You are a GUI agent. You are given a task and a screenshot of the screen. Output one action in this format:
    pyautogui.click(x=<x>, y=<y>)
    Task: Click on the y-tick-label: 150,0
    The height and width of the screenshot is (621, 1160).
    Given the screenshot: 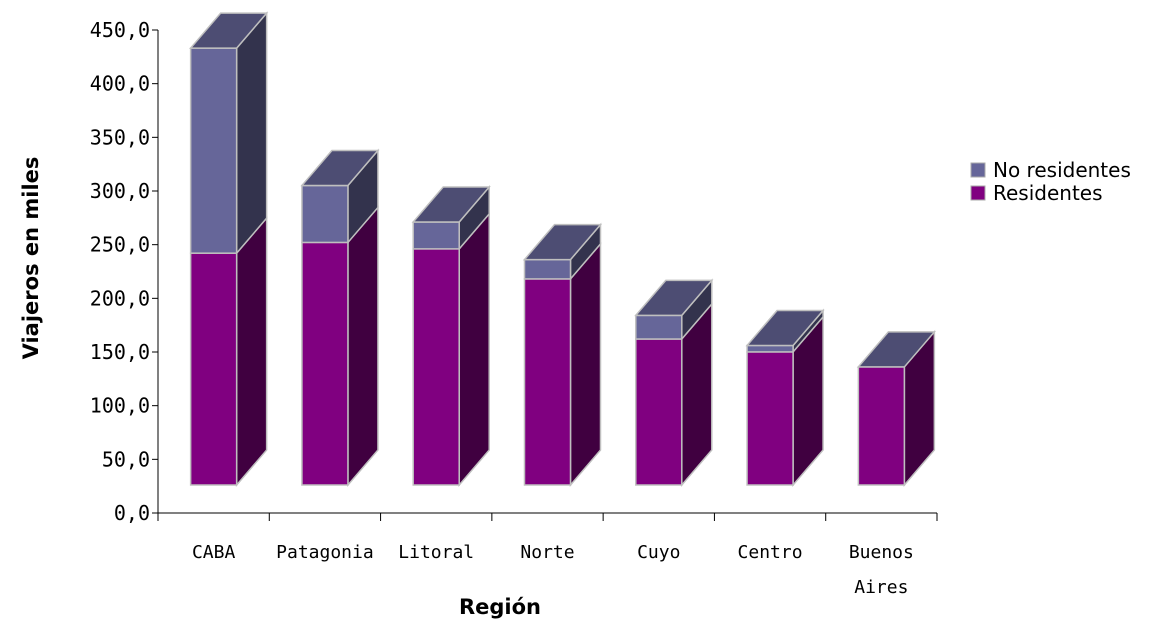 What is the action you would take?
    pyautogui.click(x=120, y=352)
    